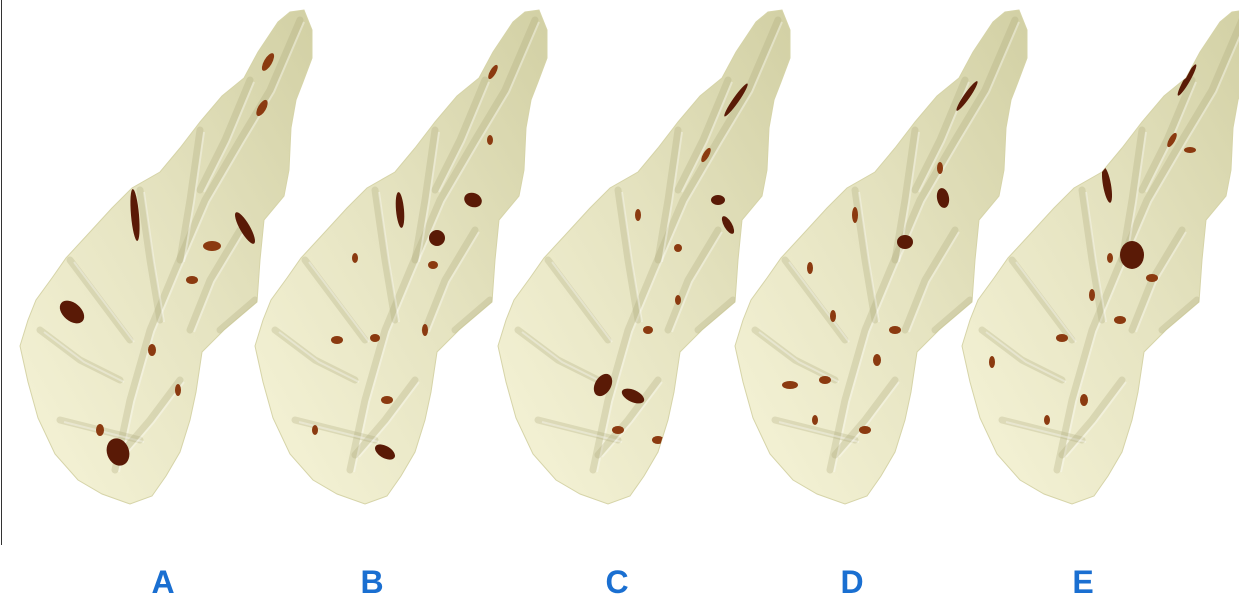 The width and height of the screenshot is (1239, 601). What do you see at coordinates (372, 582) in the screenshot?
I see `panel-label-b: B` at bounding box center [372, 582].